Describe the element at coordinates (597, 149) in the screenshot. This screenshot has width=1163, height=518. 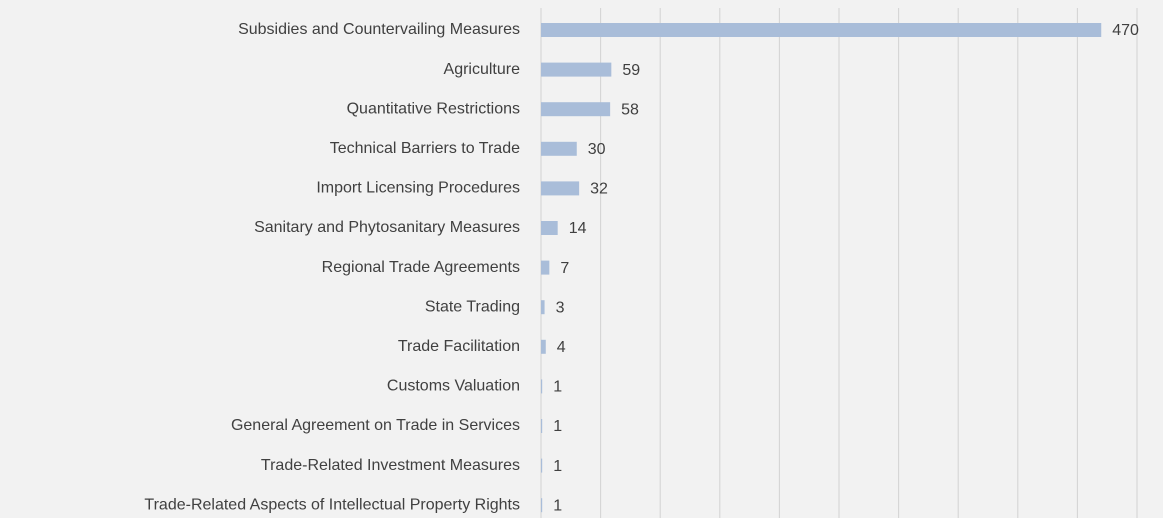
I see `data-label: 30` at that location.